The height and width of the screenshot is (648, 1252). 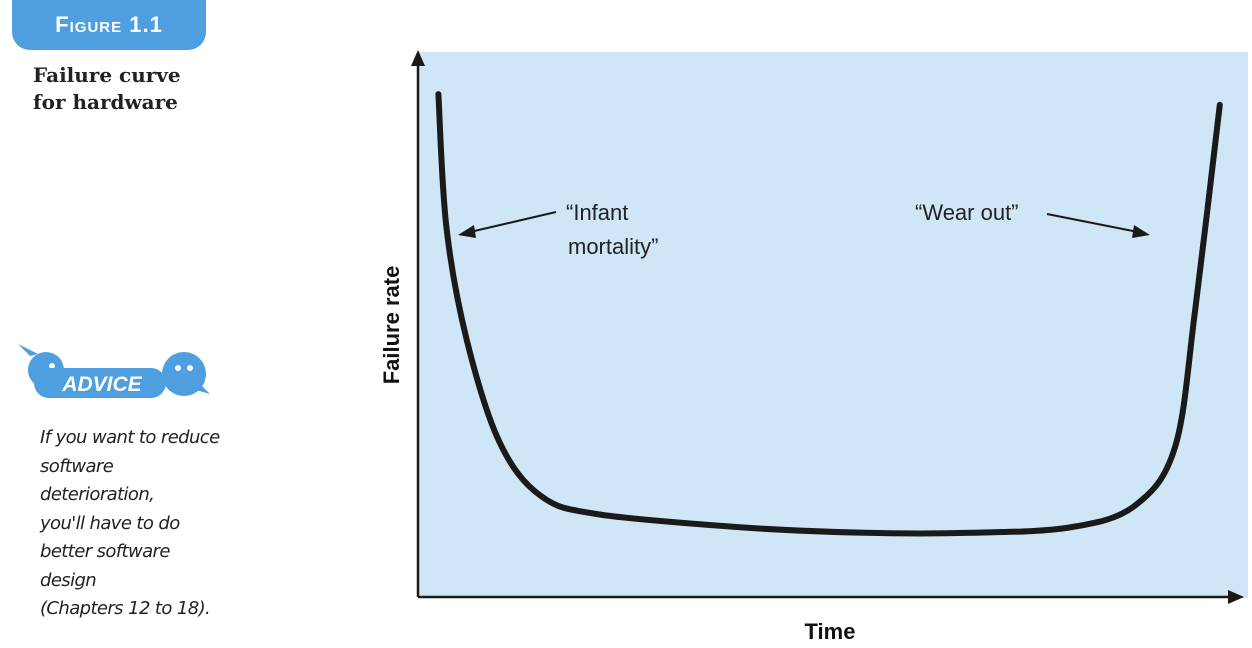 I want to click on annotation-wear-out: “Wear out”, so click(x=1032, y=219).